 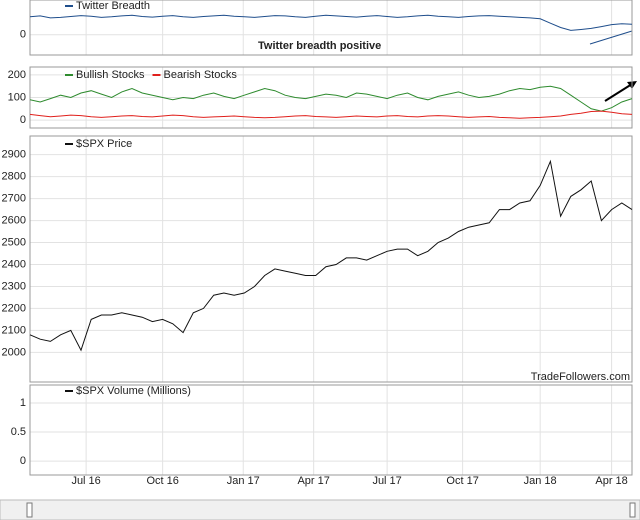 What do you see at coordinates (540, 481) in the screenshot?
I see `x-tick-label: Jan 18` at bounding box center [540, 481].